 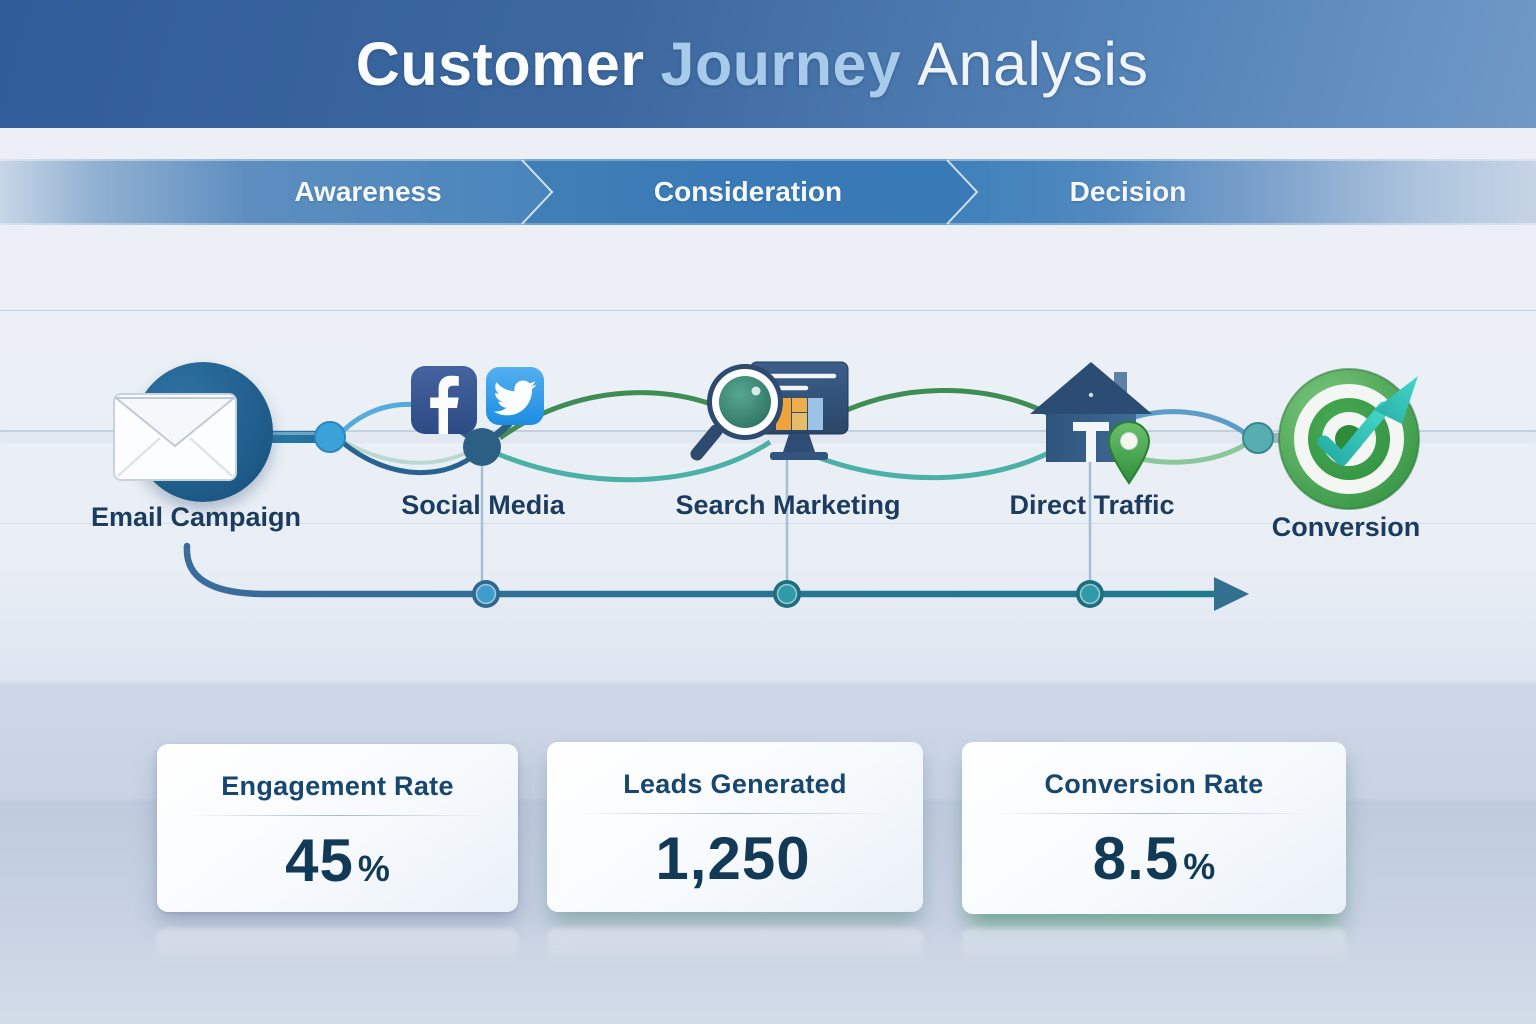 What do you see at coordinates (733, 858) in the screenshot?
I see `metric-value: 1,250` at bounding box center [733, 858].